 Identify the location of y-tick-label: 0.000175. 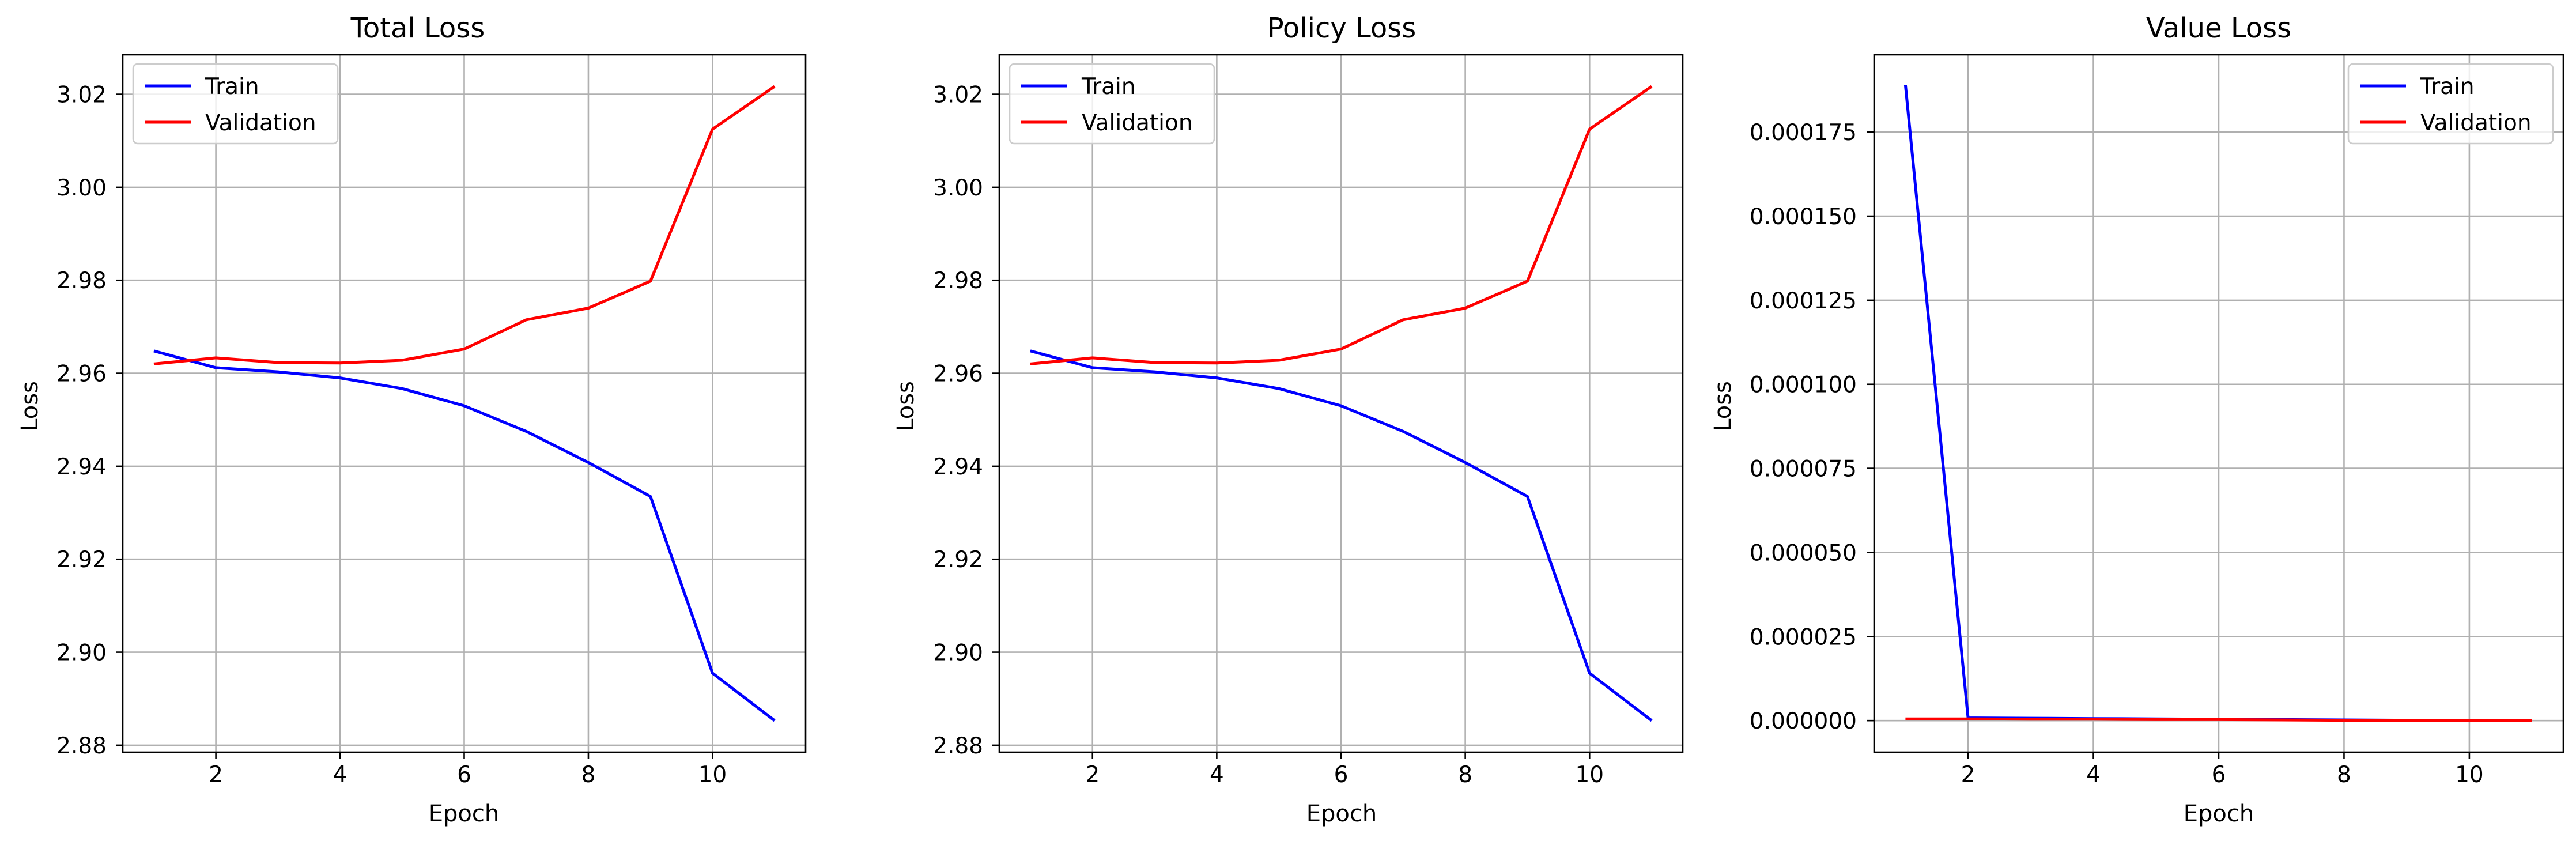
(1803, 133).